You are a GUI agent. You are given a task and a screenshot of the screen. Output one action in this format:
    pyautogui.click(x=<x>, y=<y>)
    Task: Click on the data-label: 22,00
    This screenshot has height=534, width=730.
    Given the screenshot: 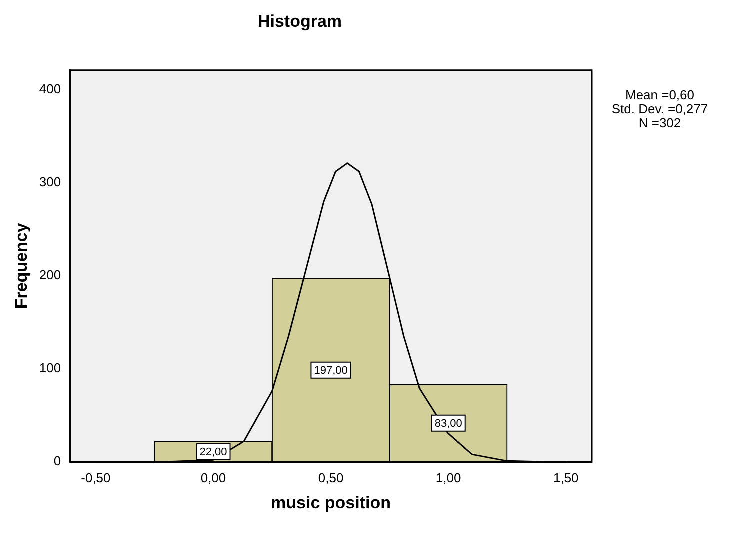 What is the action you would take?
    pyautogui.click(x=214, y=452)
    